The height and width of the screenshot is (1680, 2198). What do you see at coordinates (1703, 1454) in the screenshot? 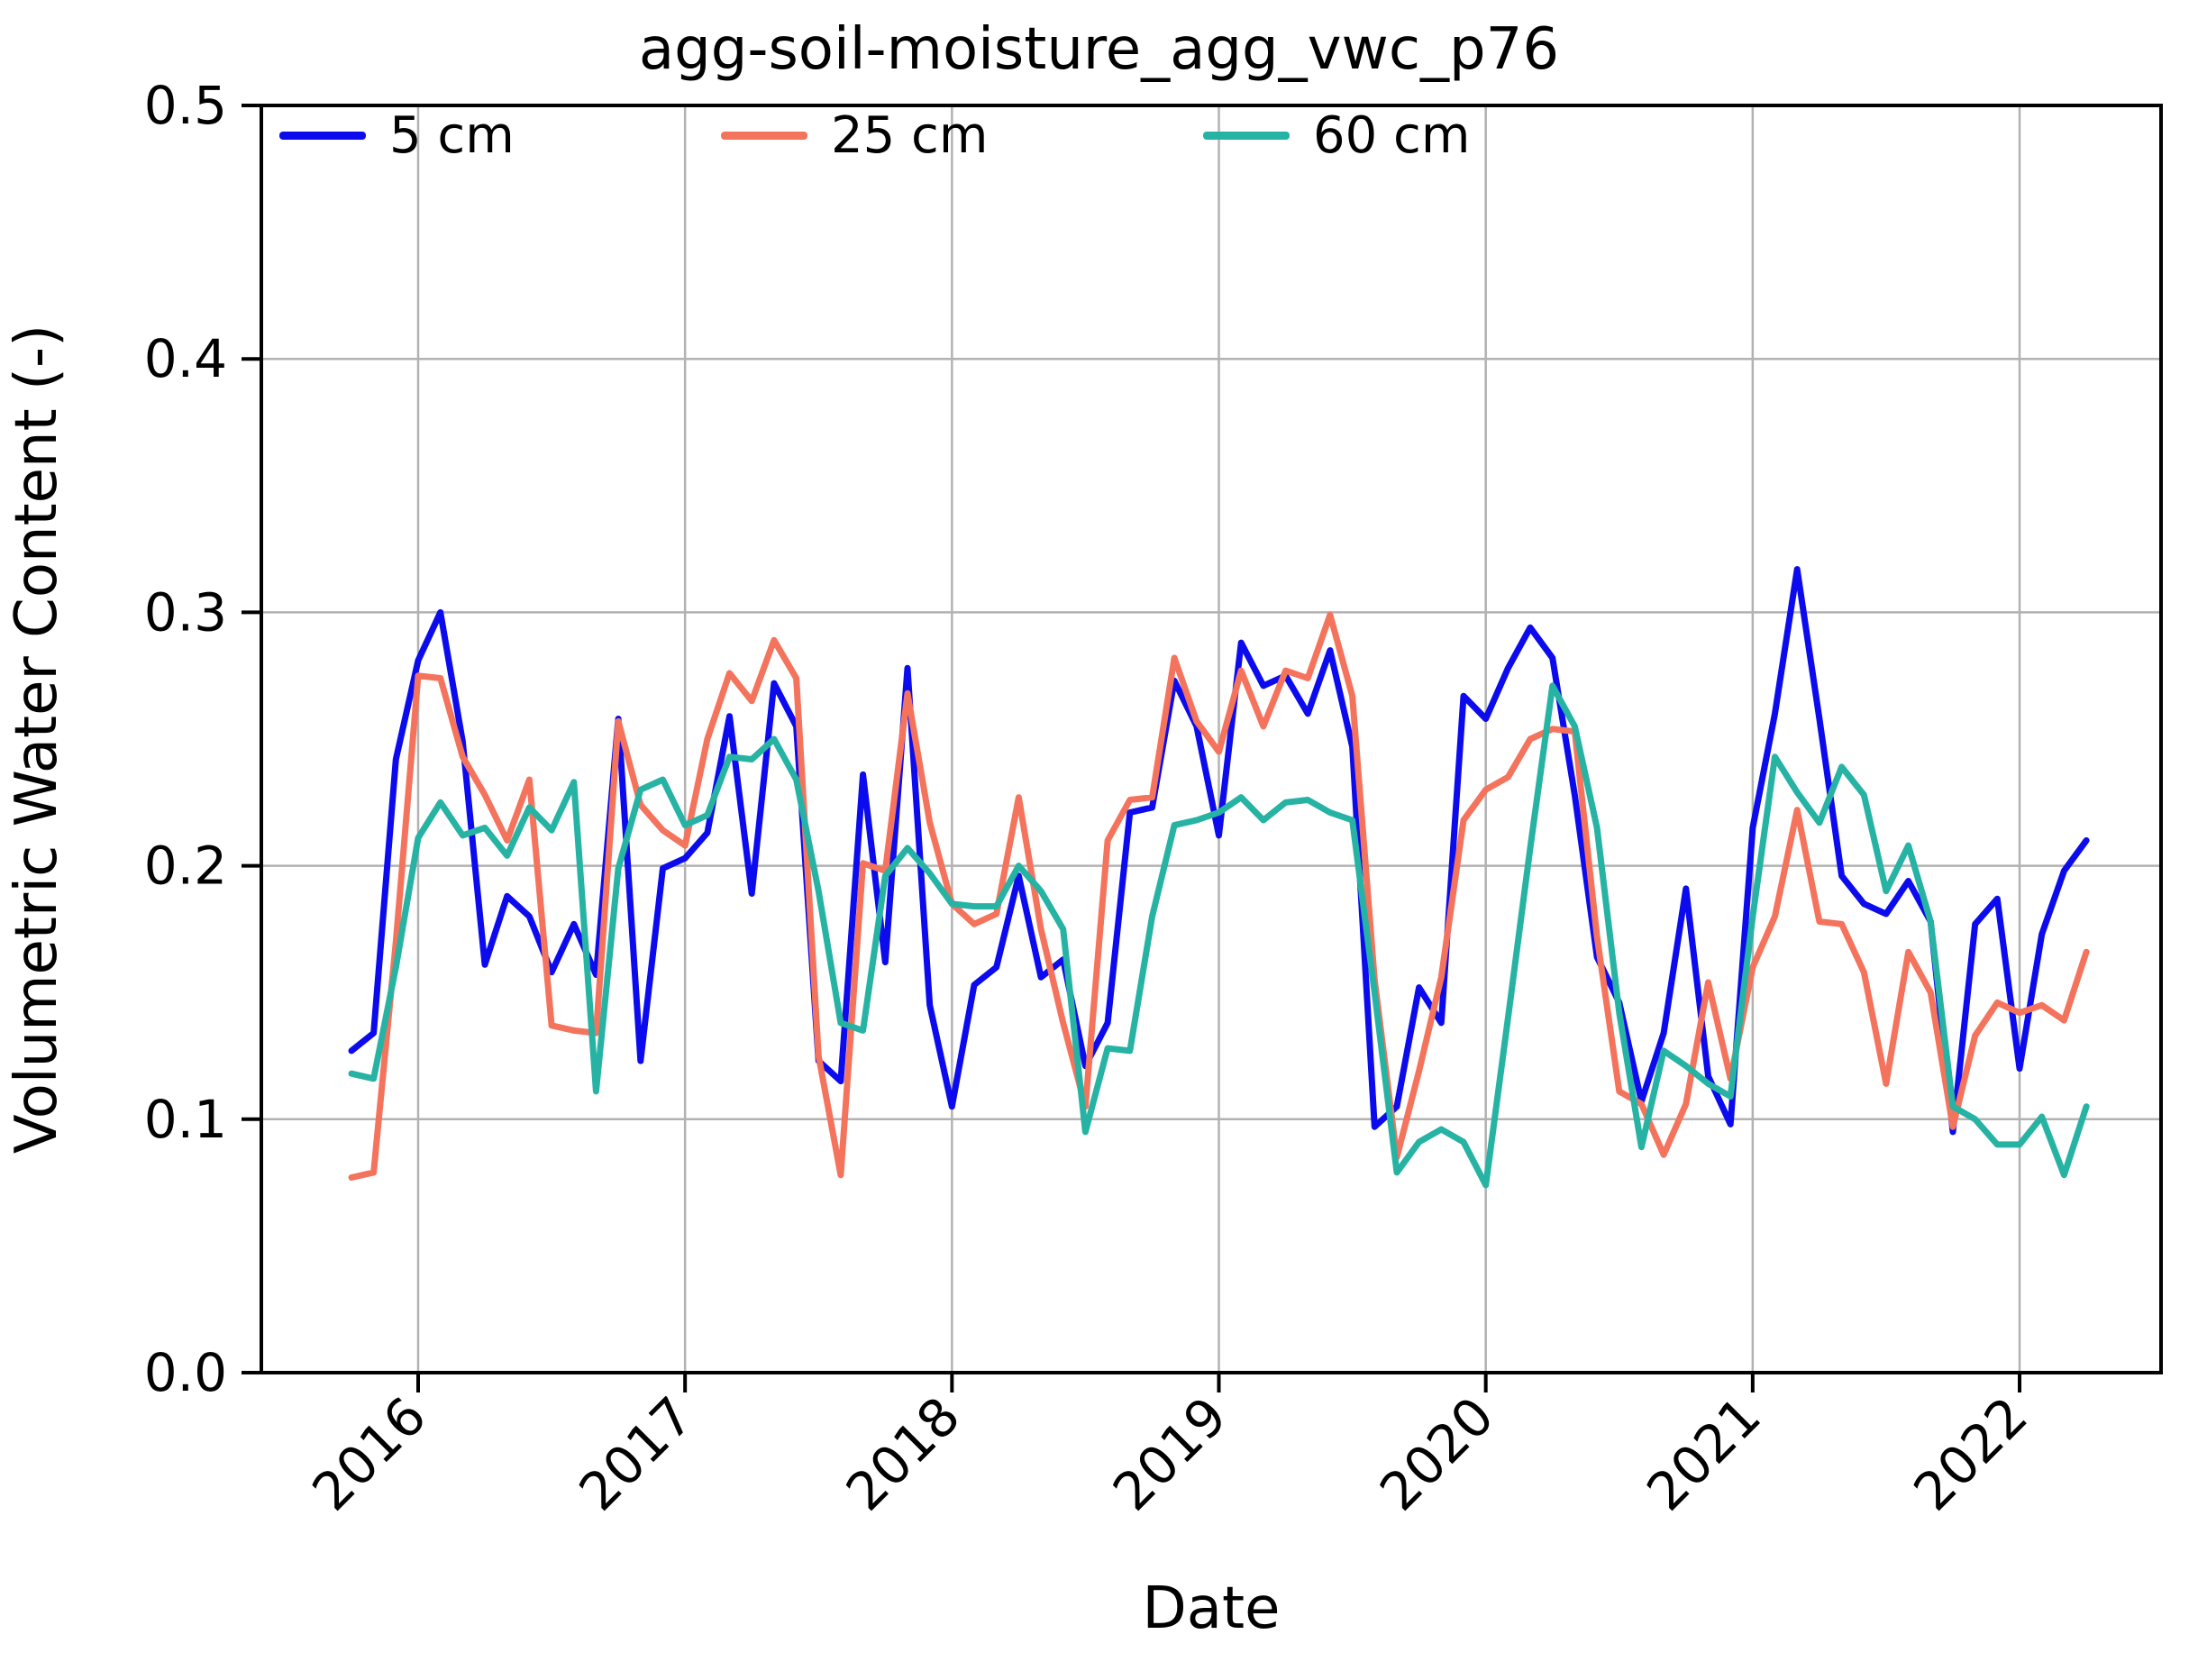
I see `x-tick-label: 2021` at bounding box center [1703, 1454].